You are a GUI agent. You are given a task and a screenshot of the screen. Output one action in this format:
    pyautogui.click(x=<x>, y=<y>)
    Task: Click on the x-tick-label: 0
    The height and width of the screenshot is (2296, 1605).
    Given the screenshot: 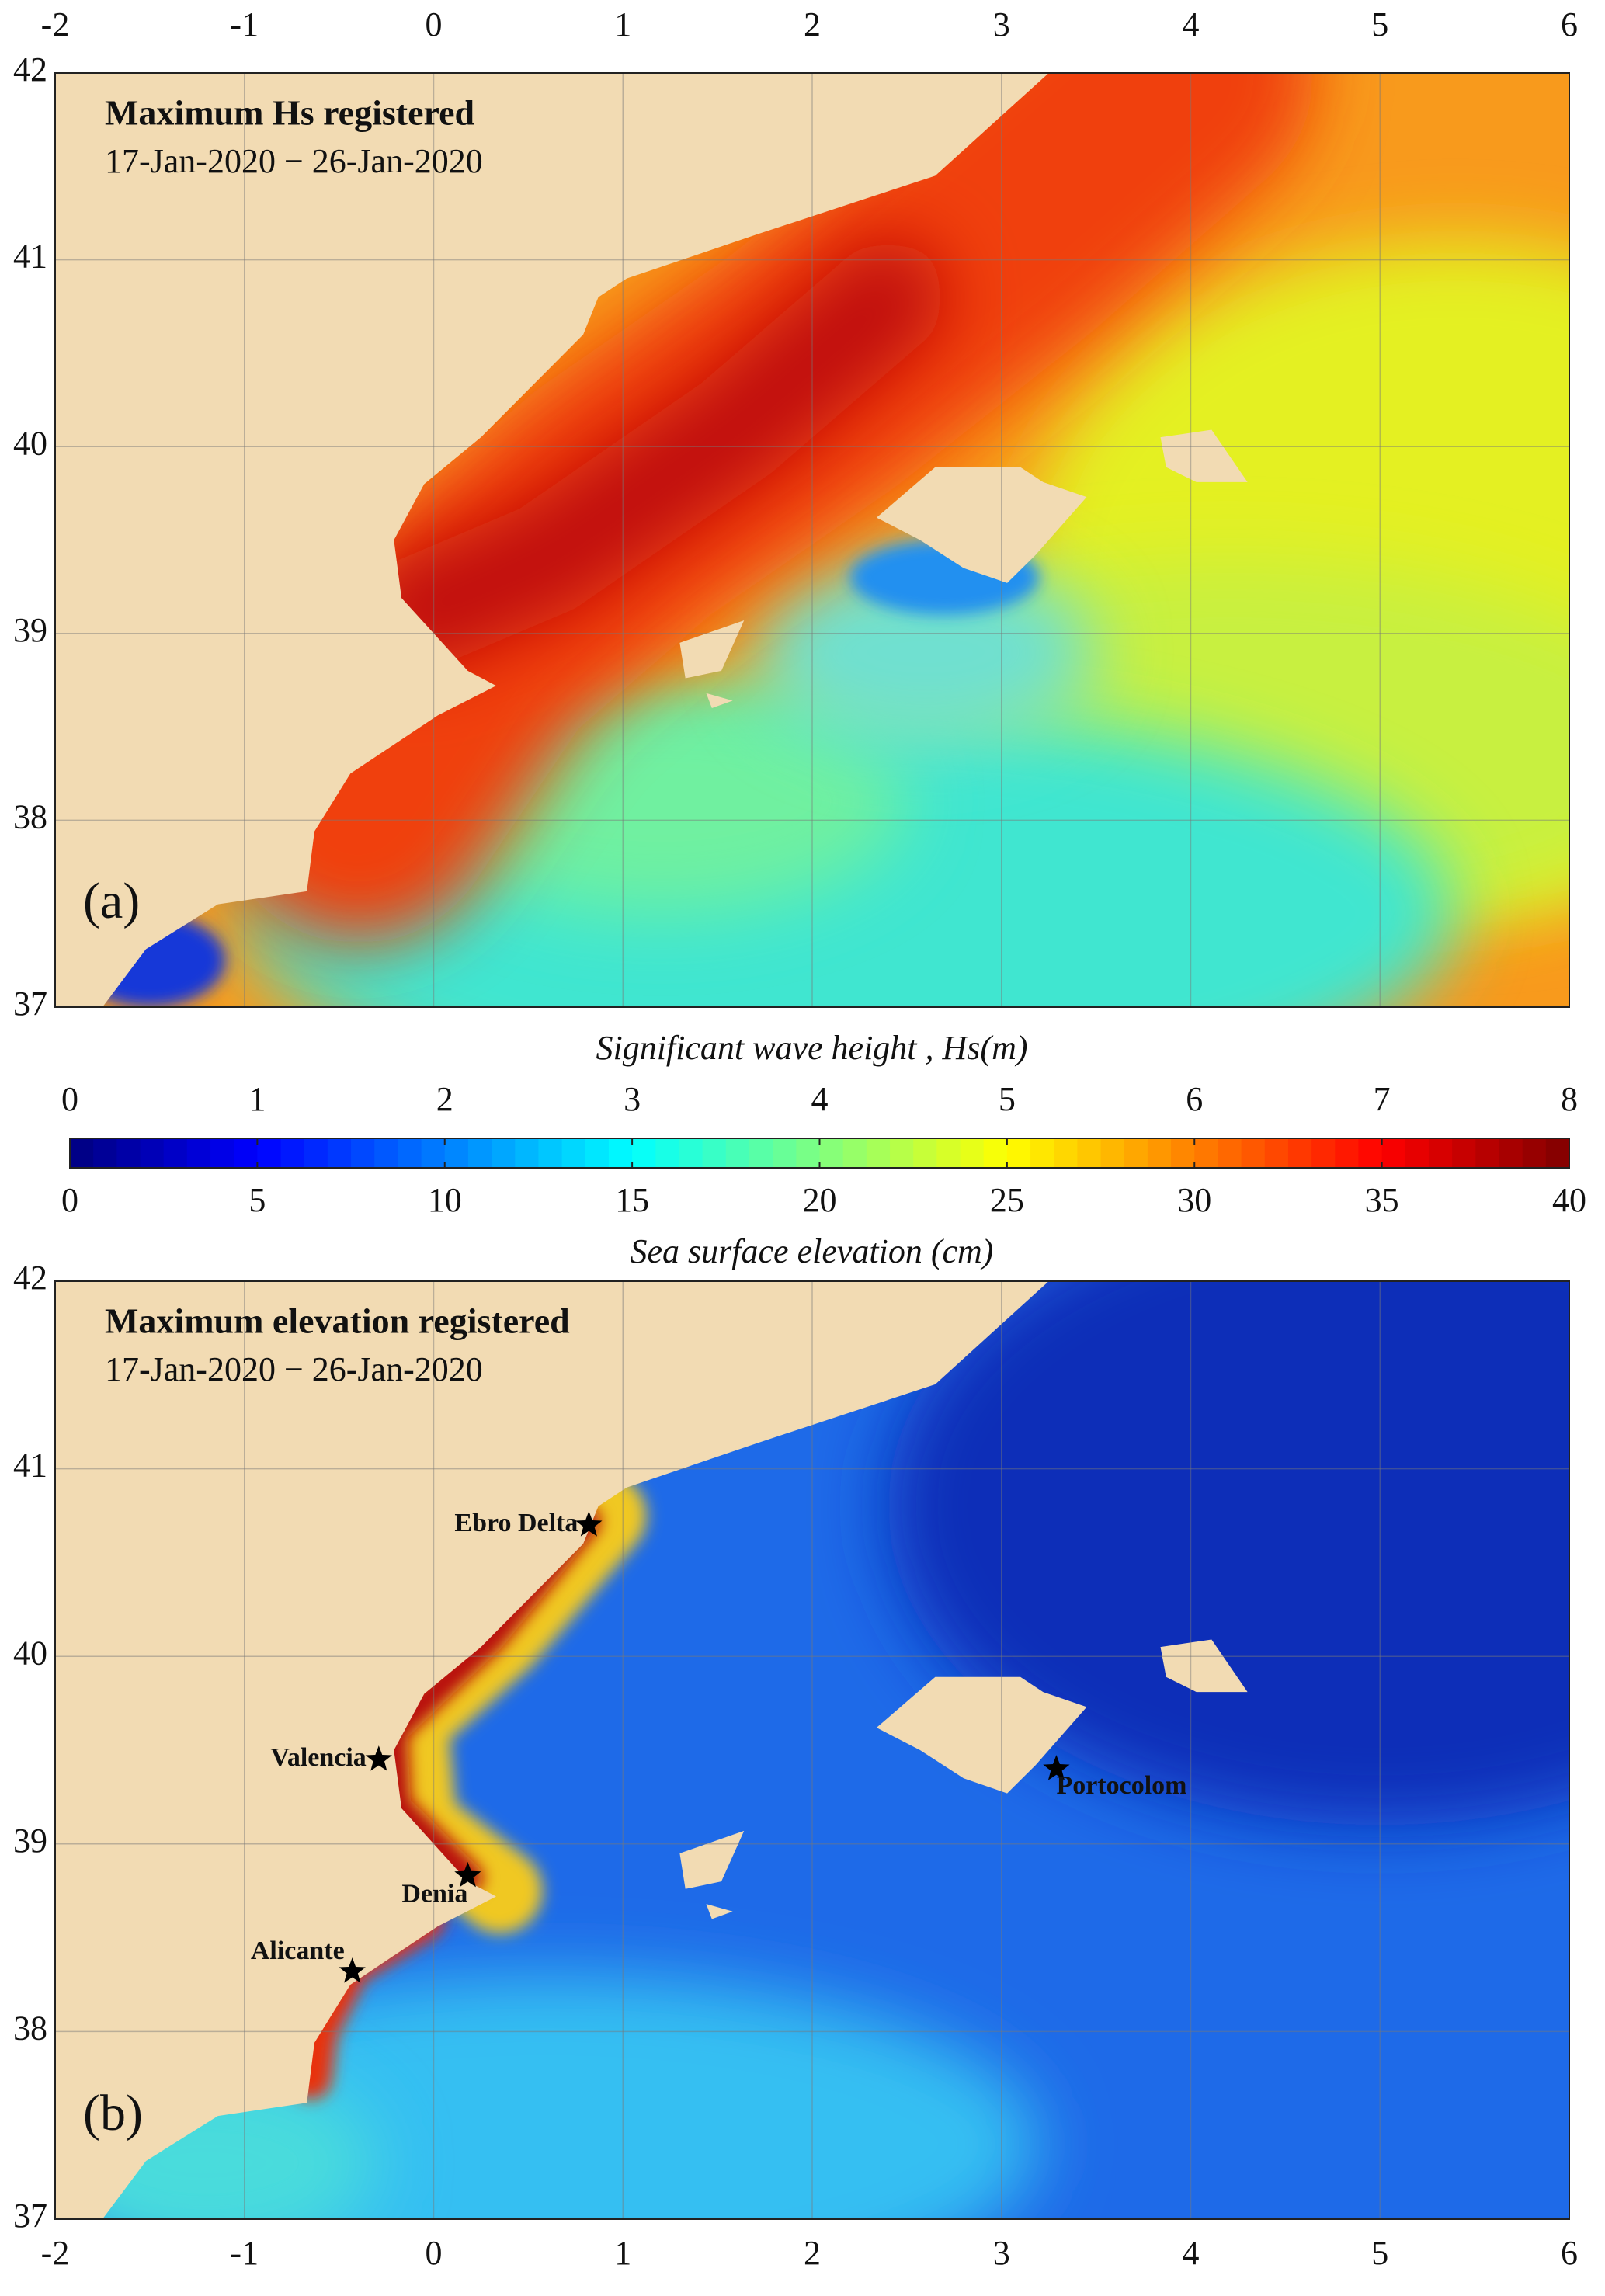 What is the action you would take?
    pyautogui.click(x=434, y=24)
    